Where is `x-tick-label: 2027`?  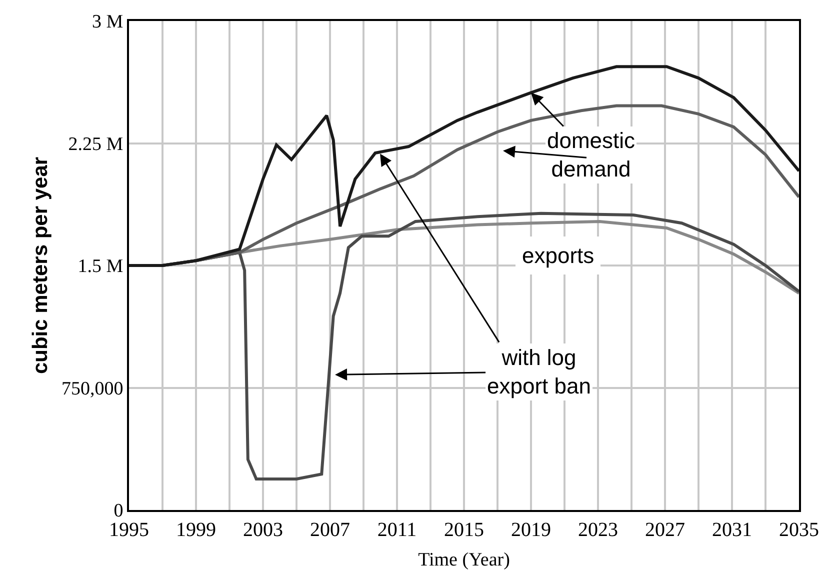 x-tick-label: 2027 is located at coordinates (665, 530).